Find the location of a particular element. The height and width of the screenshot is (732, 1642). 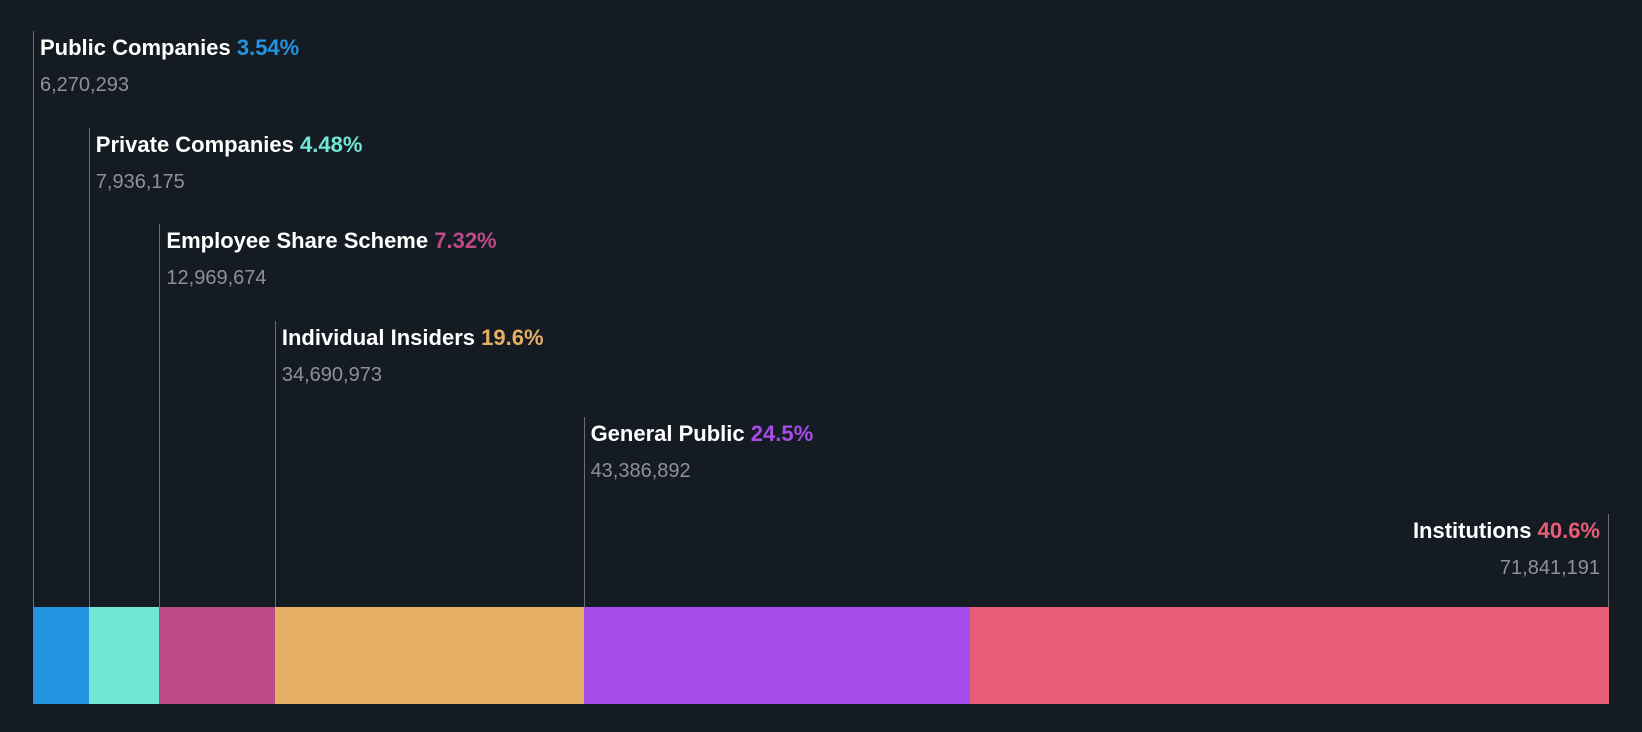

leader-line-private-companies is located at coordinates (89, 367).